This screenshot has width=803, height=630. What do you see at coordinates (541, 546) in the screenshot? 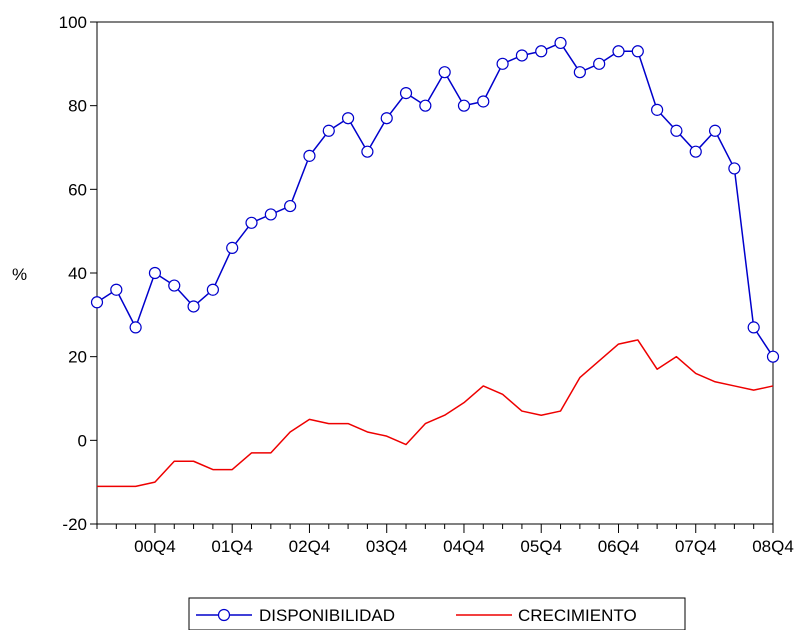
I see `x-tick-label: 05Q4` at bounding box center [541, 546].